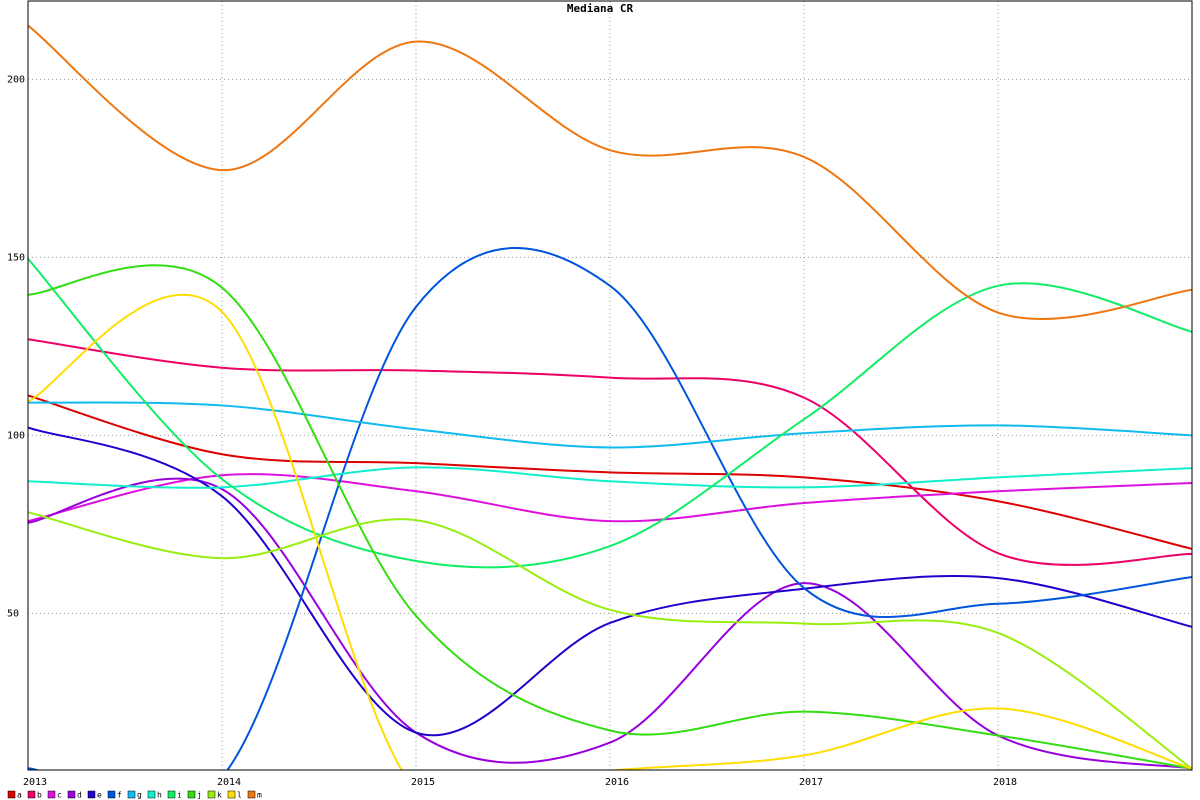 This screenshot has width=1200, height=800. What do you see at coordinates (39, 795) in the screenshot?
I see `legend-label: b` at bounding box center [39, 795].